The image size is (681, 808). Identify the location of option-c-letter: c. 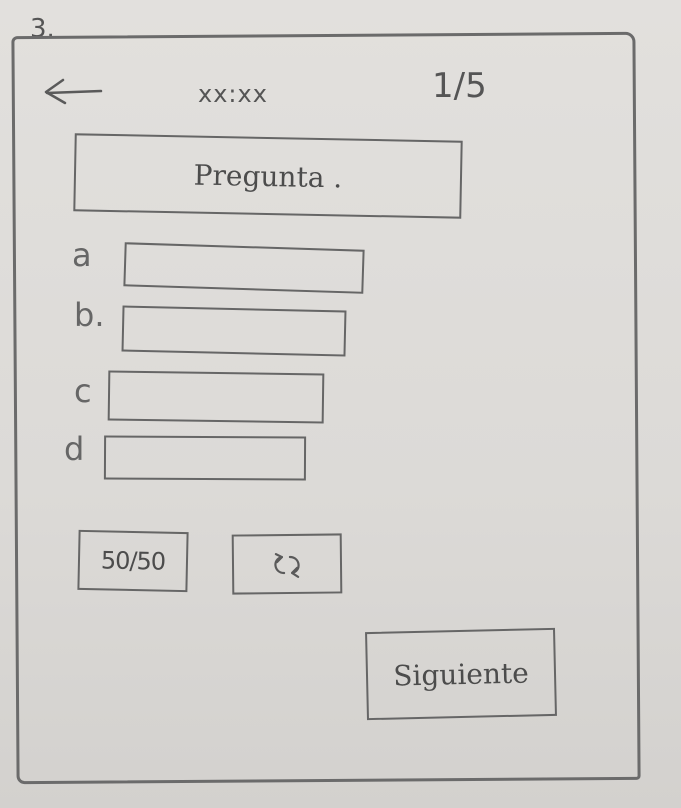
(83, 391).